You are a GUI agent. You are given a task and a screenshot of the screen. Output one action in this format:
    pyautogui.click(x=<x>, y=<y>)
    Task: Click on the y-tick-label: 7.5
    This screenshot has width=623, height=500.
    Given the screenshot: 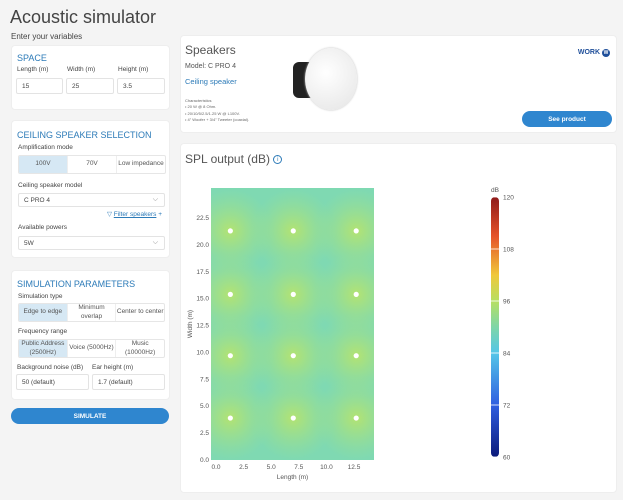 What is the action you would take?
    pyautogui.click(x=204, y=379)
    